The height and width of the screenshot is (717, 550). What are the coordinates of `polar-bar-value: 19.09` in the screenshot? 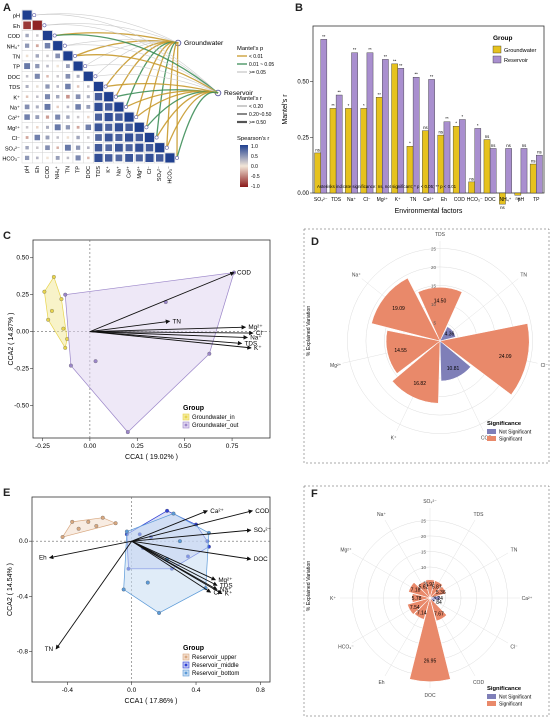 It's located at (398, 309).